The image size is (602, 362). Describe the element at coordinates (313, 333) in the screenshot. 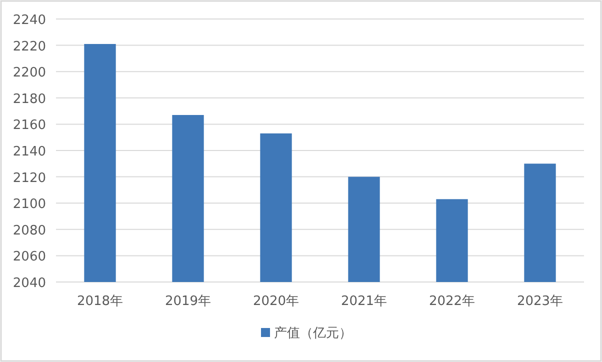

I see `legend-label: 产值（亿元）` at that location.